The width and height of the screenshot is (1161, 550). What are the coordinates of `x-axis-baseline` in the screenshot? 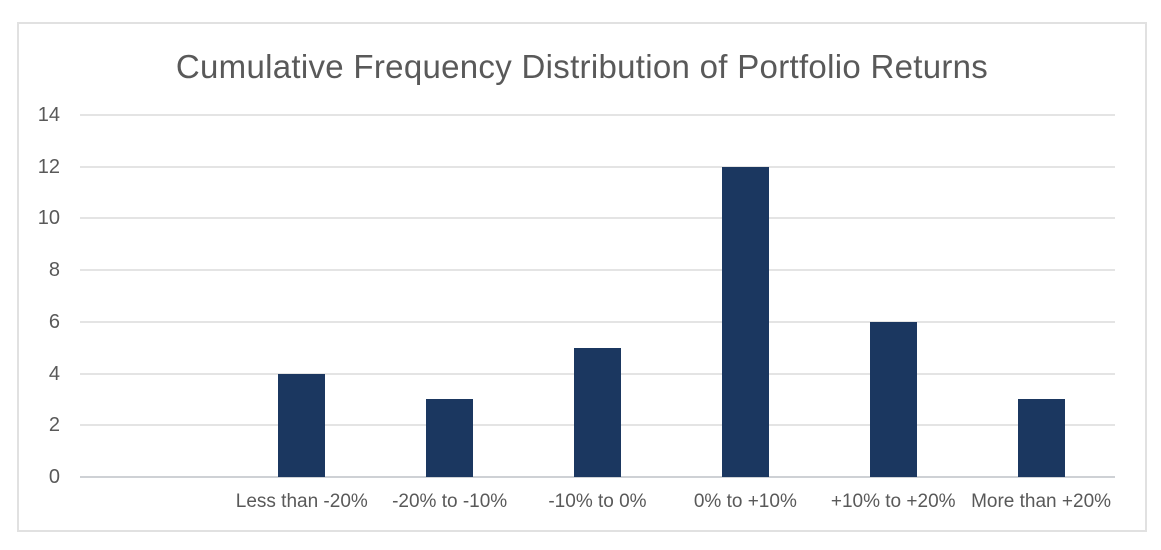 It's located at (597, 477).